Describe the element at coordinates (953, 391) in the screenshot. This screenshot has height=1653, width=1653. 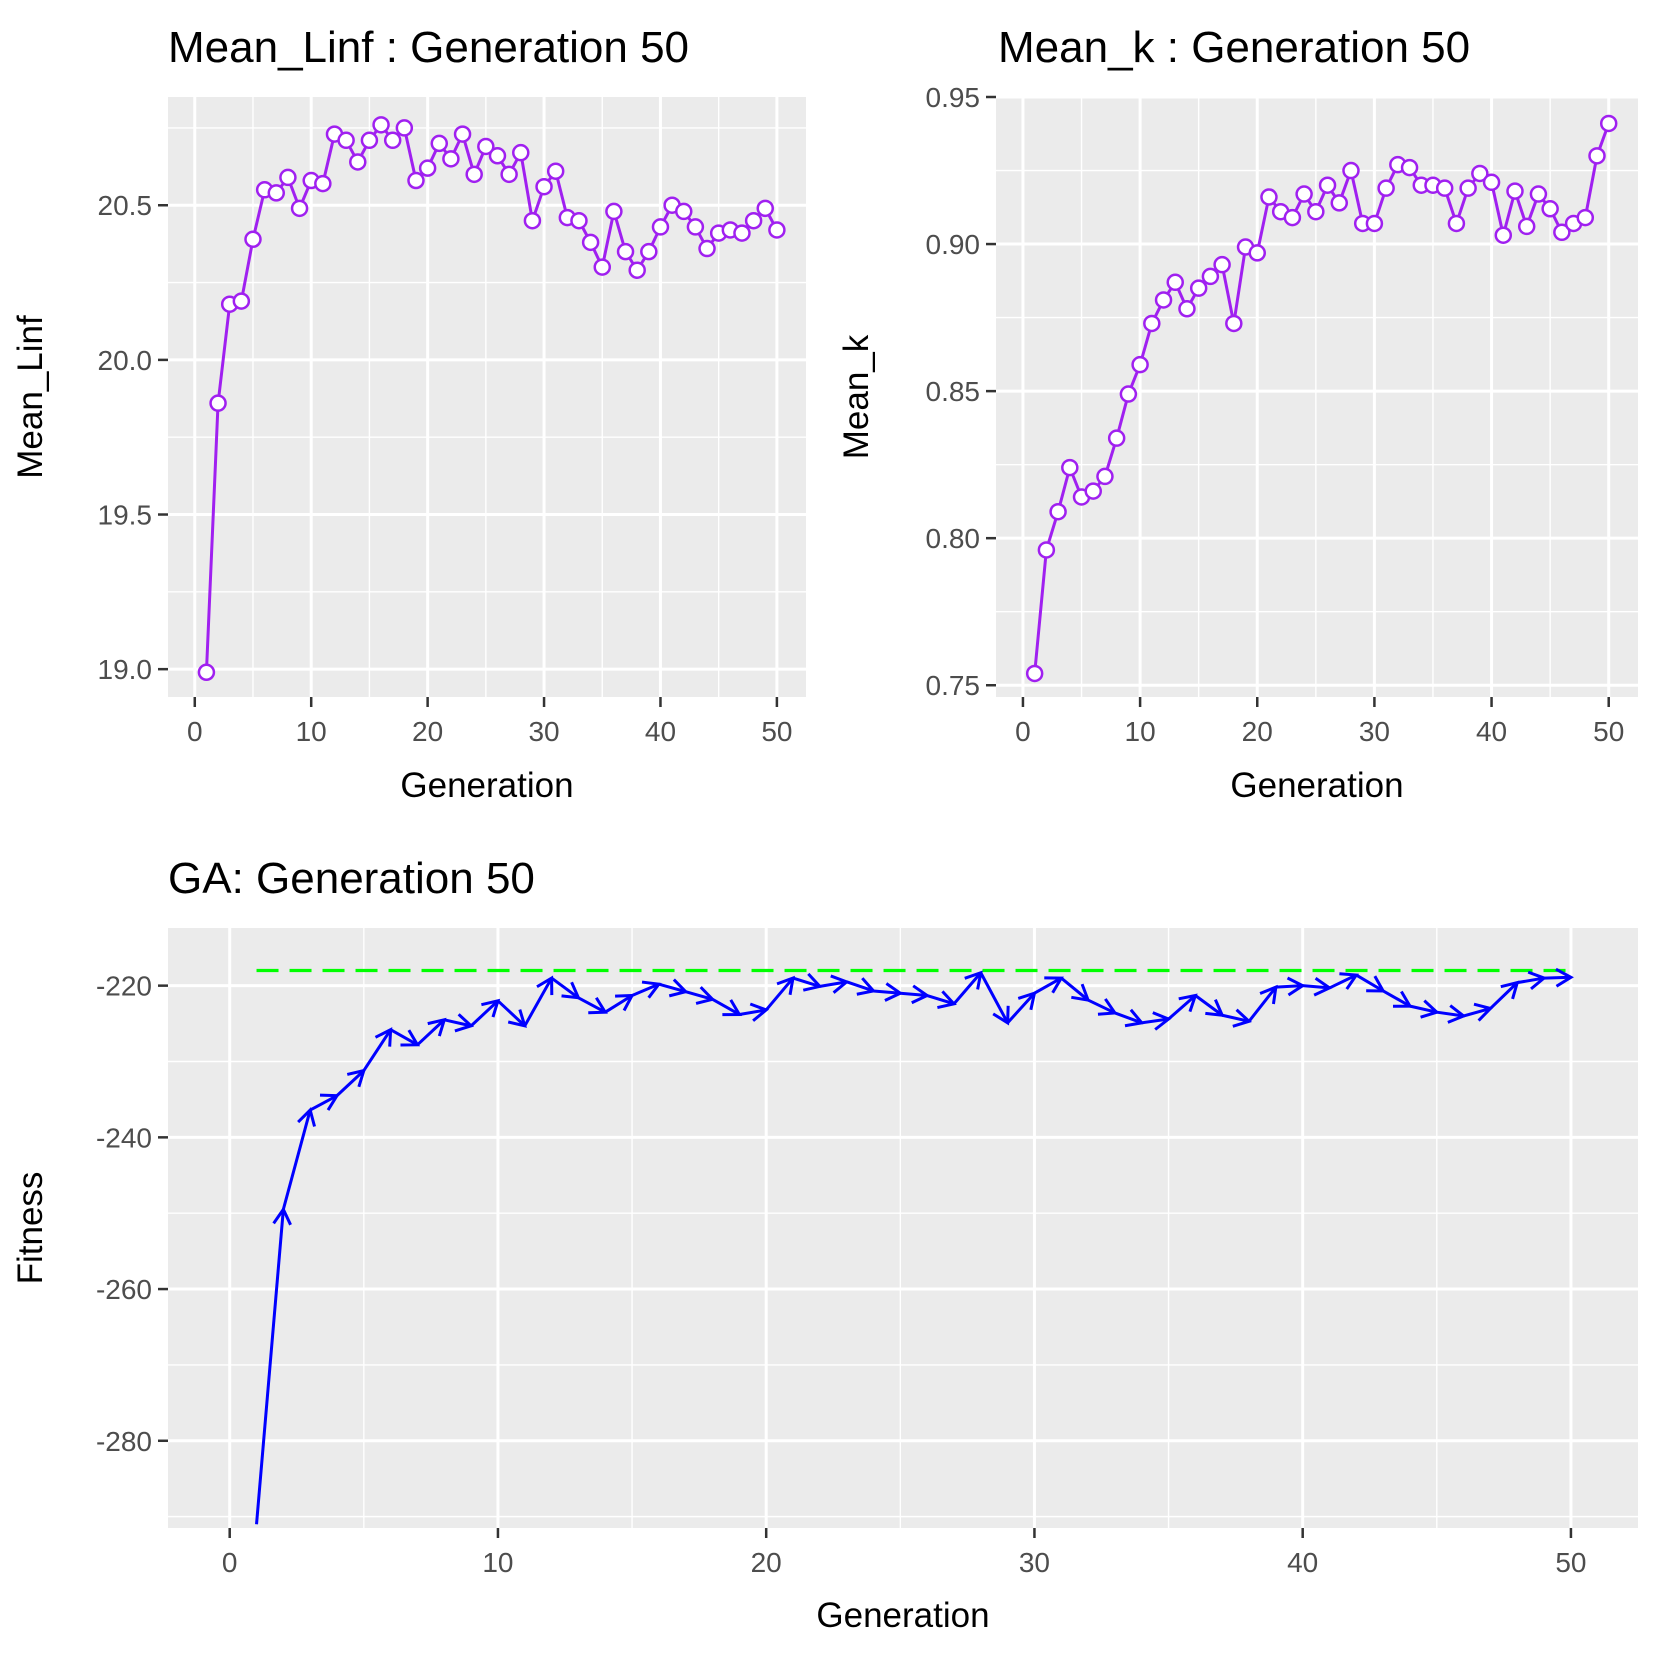
I see `y-tick-label: 0.85` at that location.